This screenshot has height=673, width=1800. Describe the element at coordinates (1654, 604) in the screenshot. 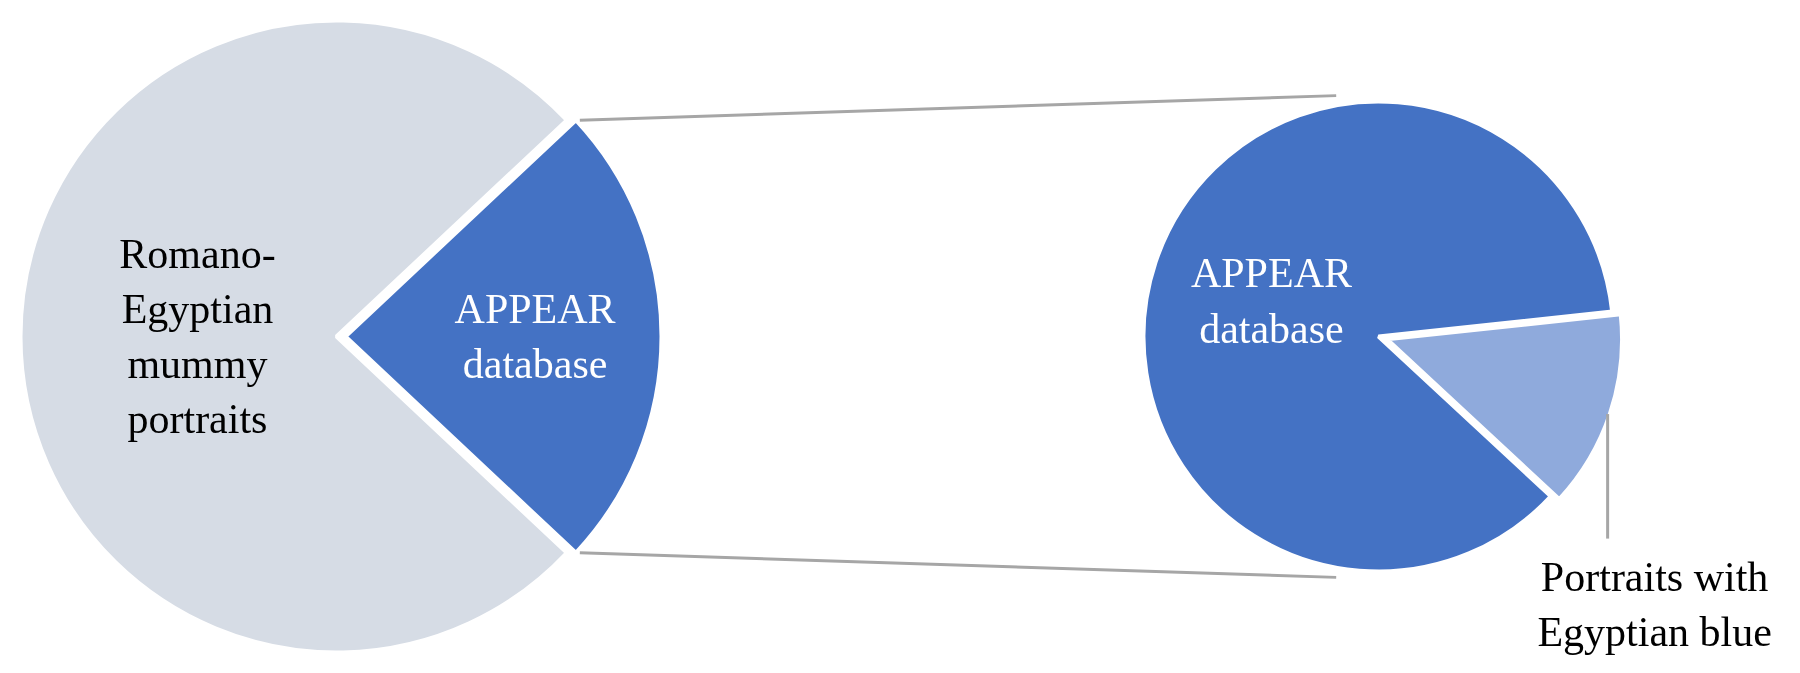

I see `slice-label: Portraits with Egyptian blue` at that location.